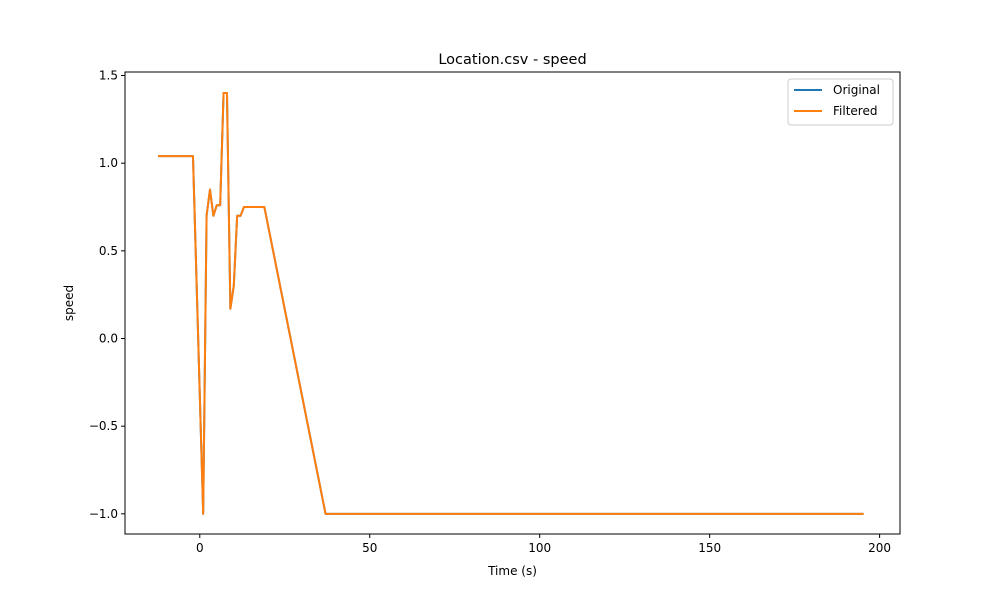 The image size is (1000, 600). What do you see at coordinates (108, 163) in the screenshot?
I see `y-tick-label: 1.0` at bounding box center [108, 163].